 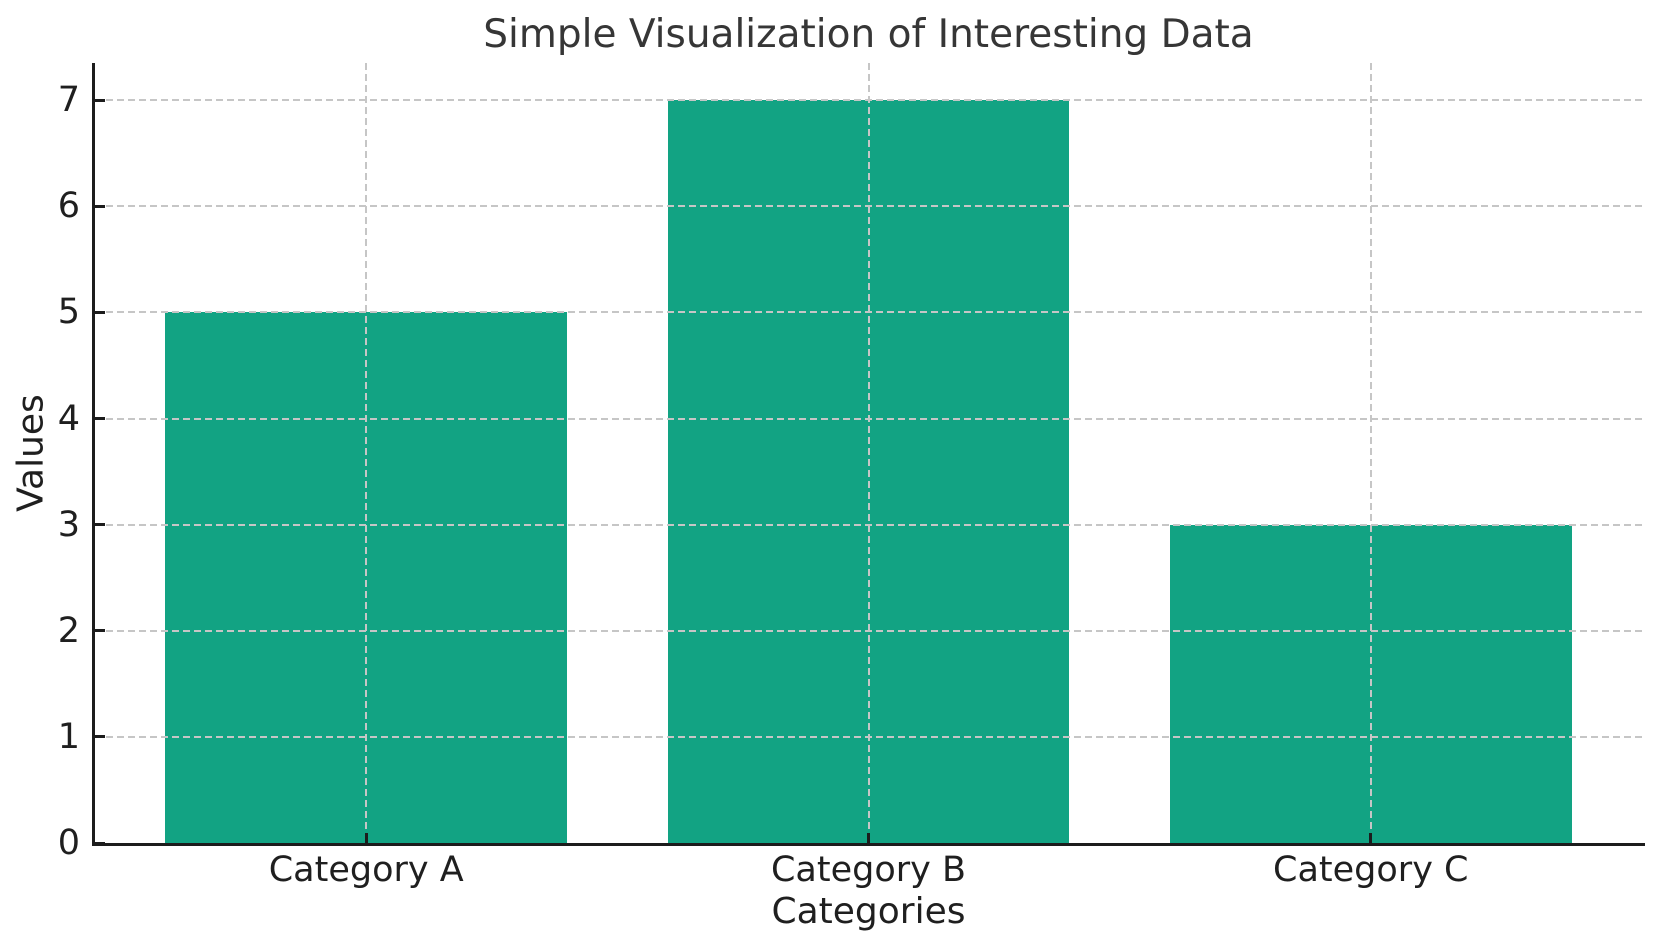 What do you see at coordinates (68, 843) in the screenshot?
I see `y-tick-label: 0` at bounding box center [68, 843].